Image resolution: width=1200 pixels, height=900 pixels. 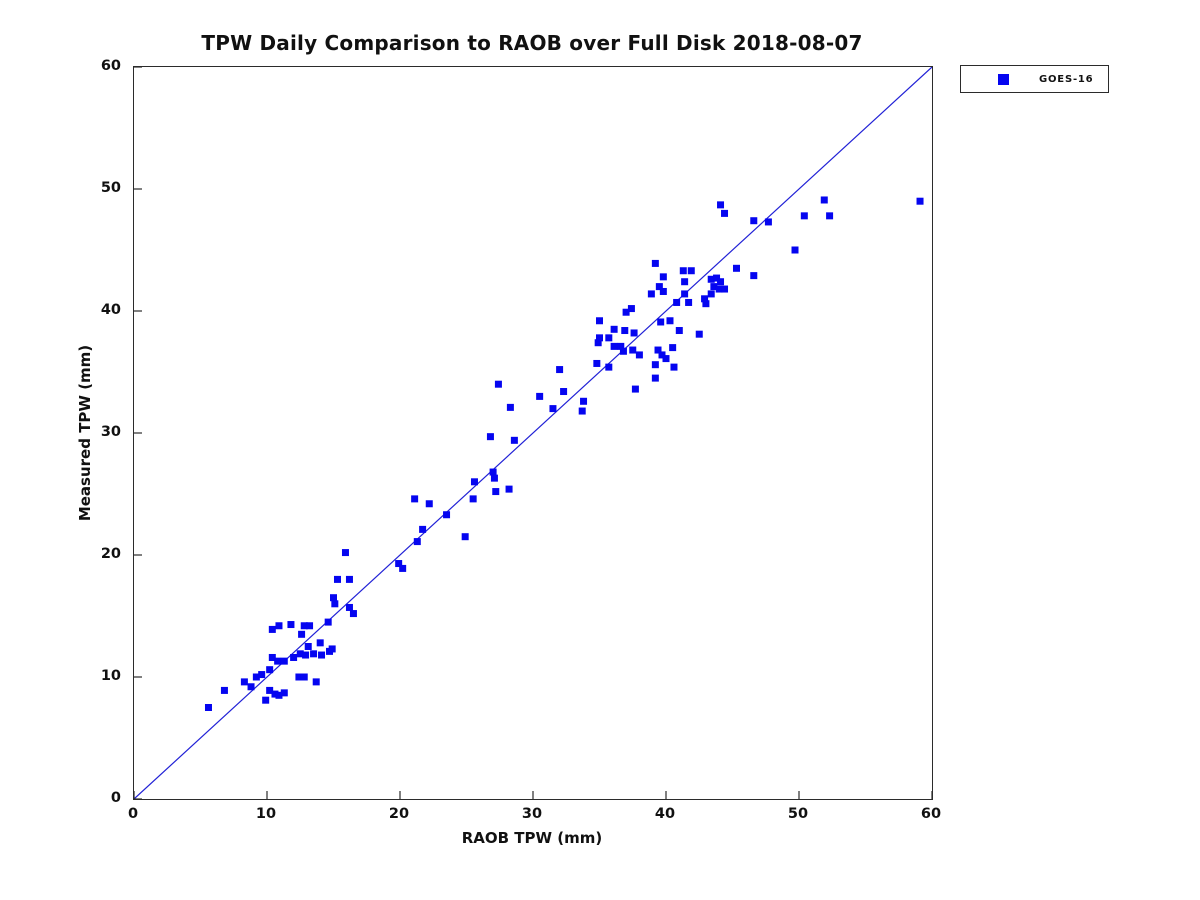 What do you see at coordinates (110, 676) in the screenshot?
I see `y-tick-label: 10` at bounding box center [110, 676].